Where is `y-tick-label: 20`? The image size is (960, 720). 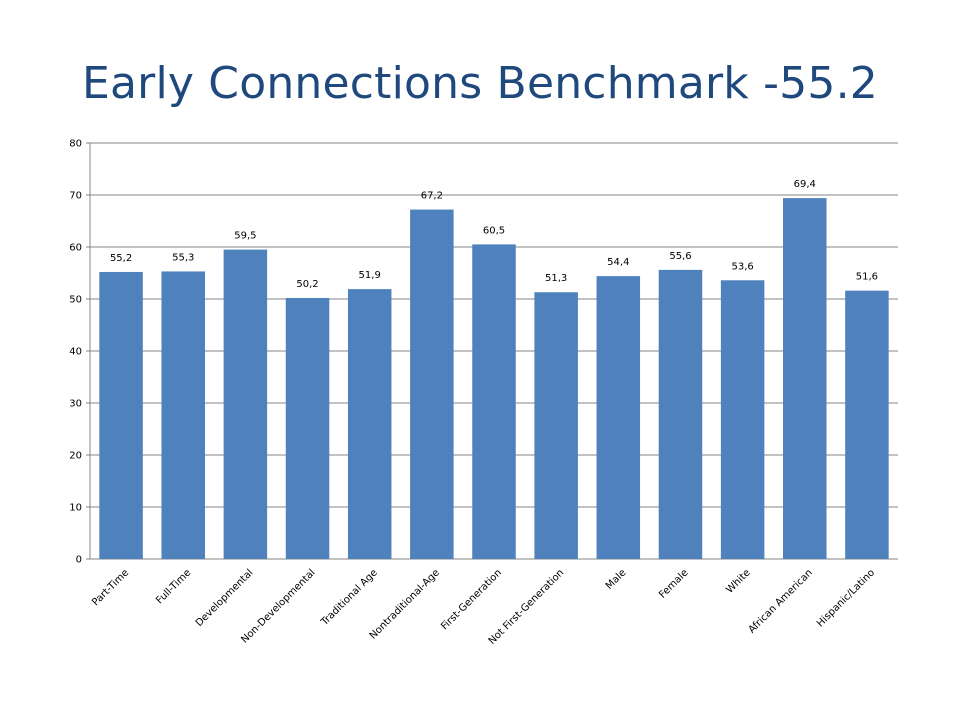
y-tick-label: 20 is located at coordinates (75, 456).